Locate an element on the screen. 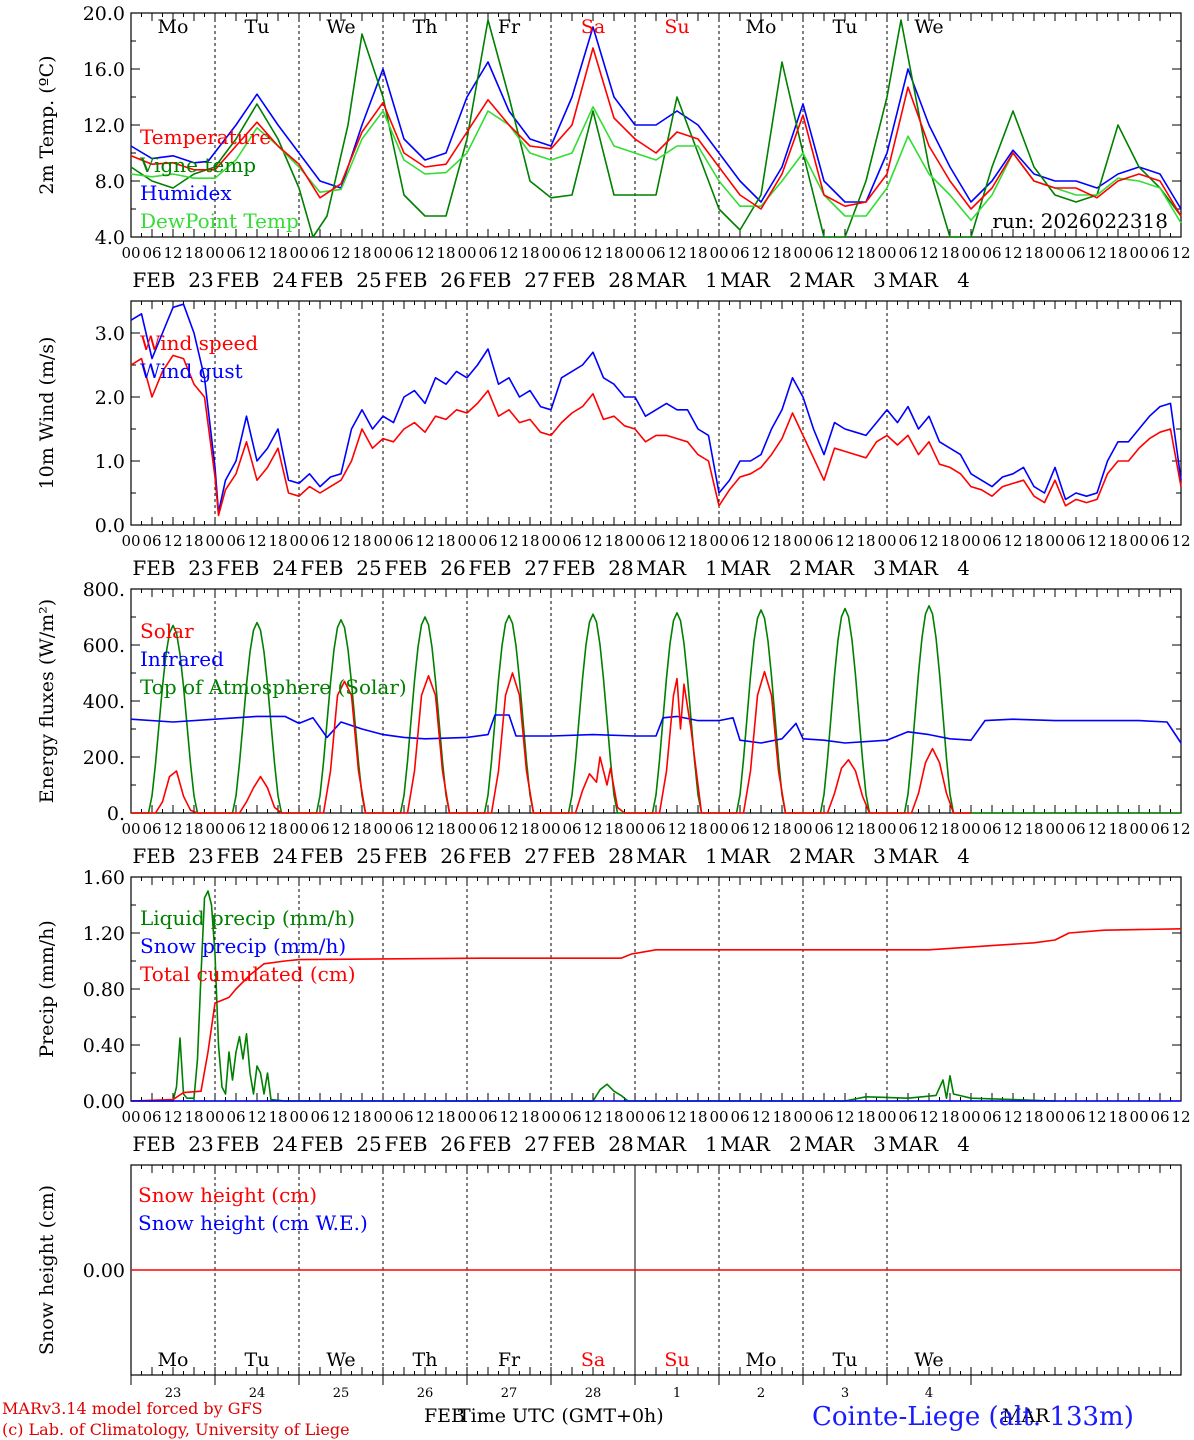 Image resolution: width=1194 pixels, height=1440 pixels. day-number-label: 2 is located at coordinates (761, 1393).